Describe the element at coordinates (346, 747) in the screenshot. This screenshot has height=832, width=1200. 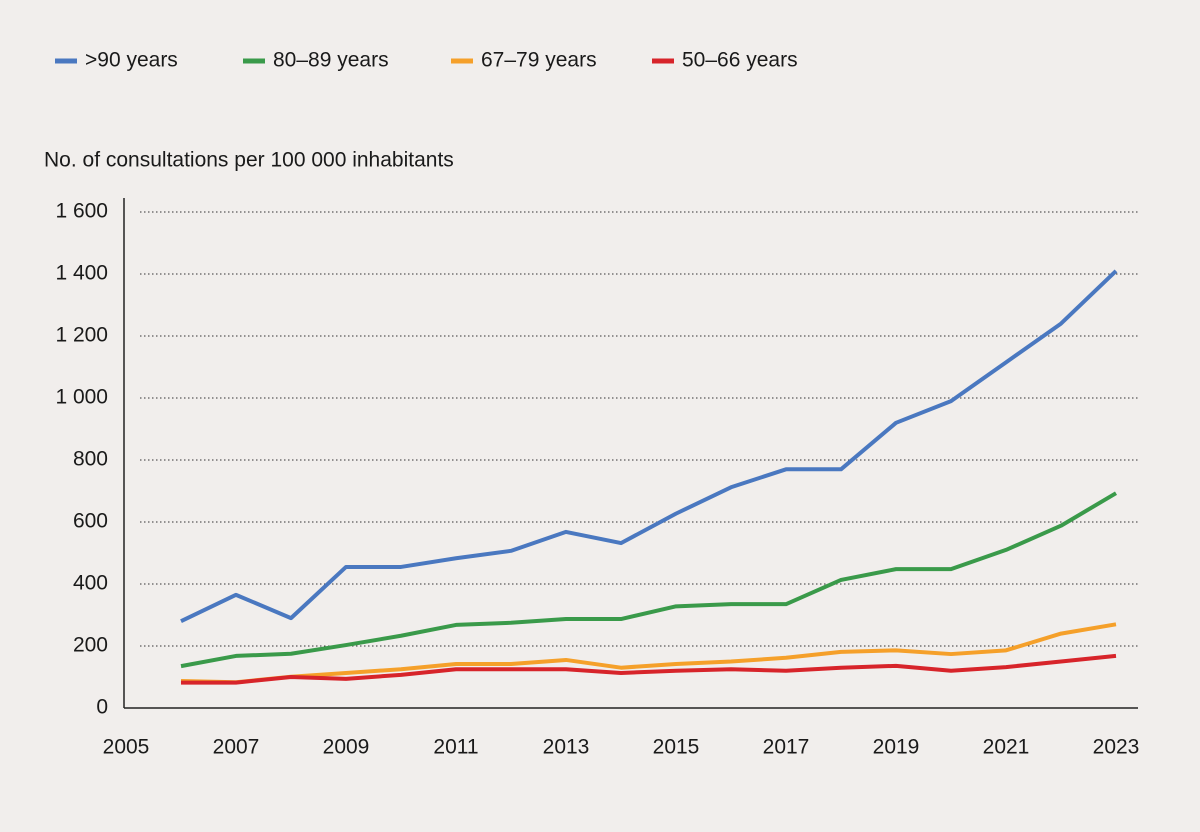
I see `x-tick-label: 2009` at that location.